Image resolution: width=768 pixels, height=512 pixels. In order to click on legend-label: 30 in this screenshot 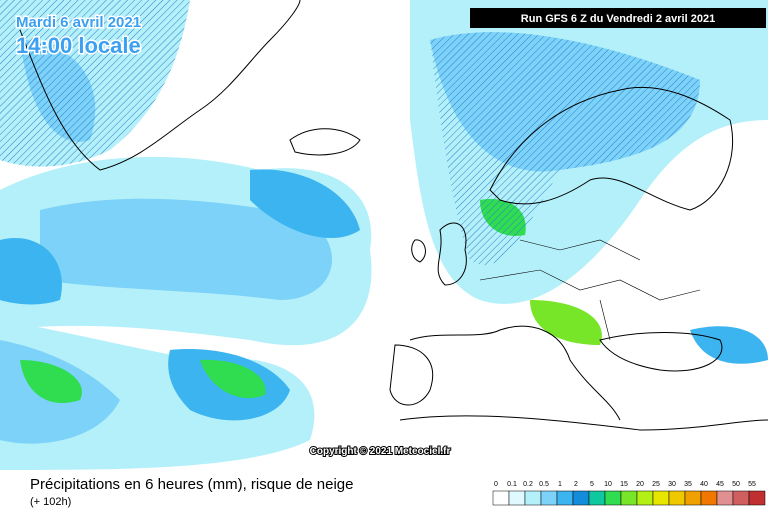, I will do `click(672, 484)`.